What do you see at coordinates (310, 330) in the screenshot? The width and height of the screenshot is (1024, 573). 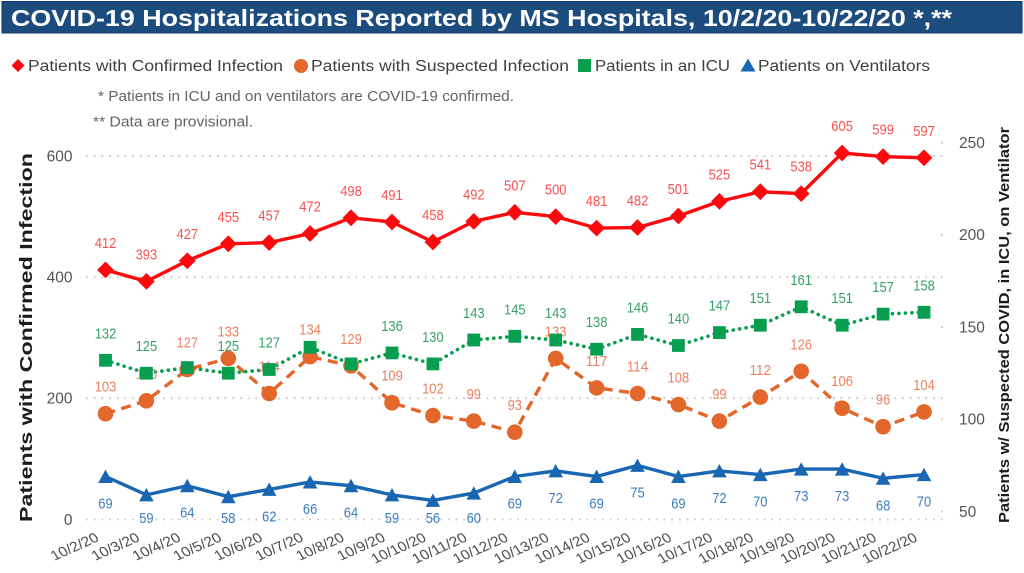 I see `svg-text: 134` at bounding box center [310, 330].